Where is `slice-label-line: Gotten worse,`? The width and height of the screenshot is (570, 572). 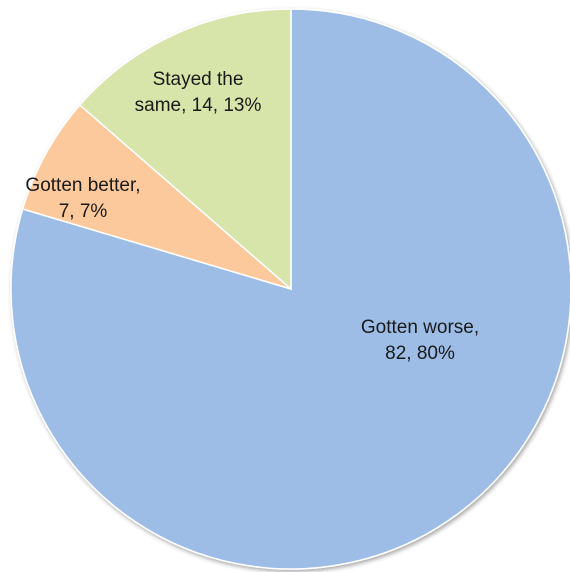
slice-label-line: Gotten worse, is located at coordinates (420, 327).